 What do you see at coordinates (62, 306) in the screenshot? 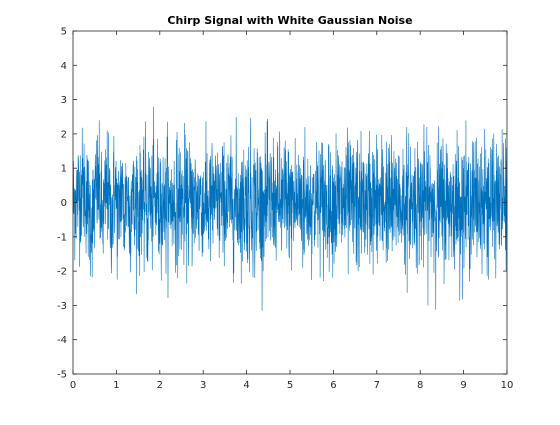
I see `y-tick-label: -3` at bounding box center [62, 306].